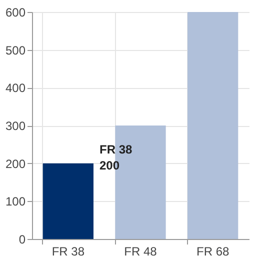  What do you see at coordinates (15, 88) in the screenshot?
I see `y-tick-label: 400` at bounding box center [15, 88].